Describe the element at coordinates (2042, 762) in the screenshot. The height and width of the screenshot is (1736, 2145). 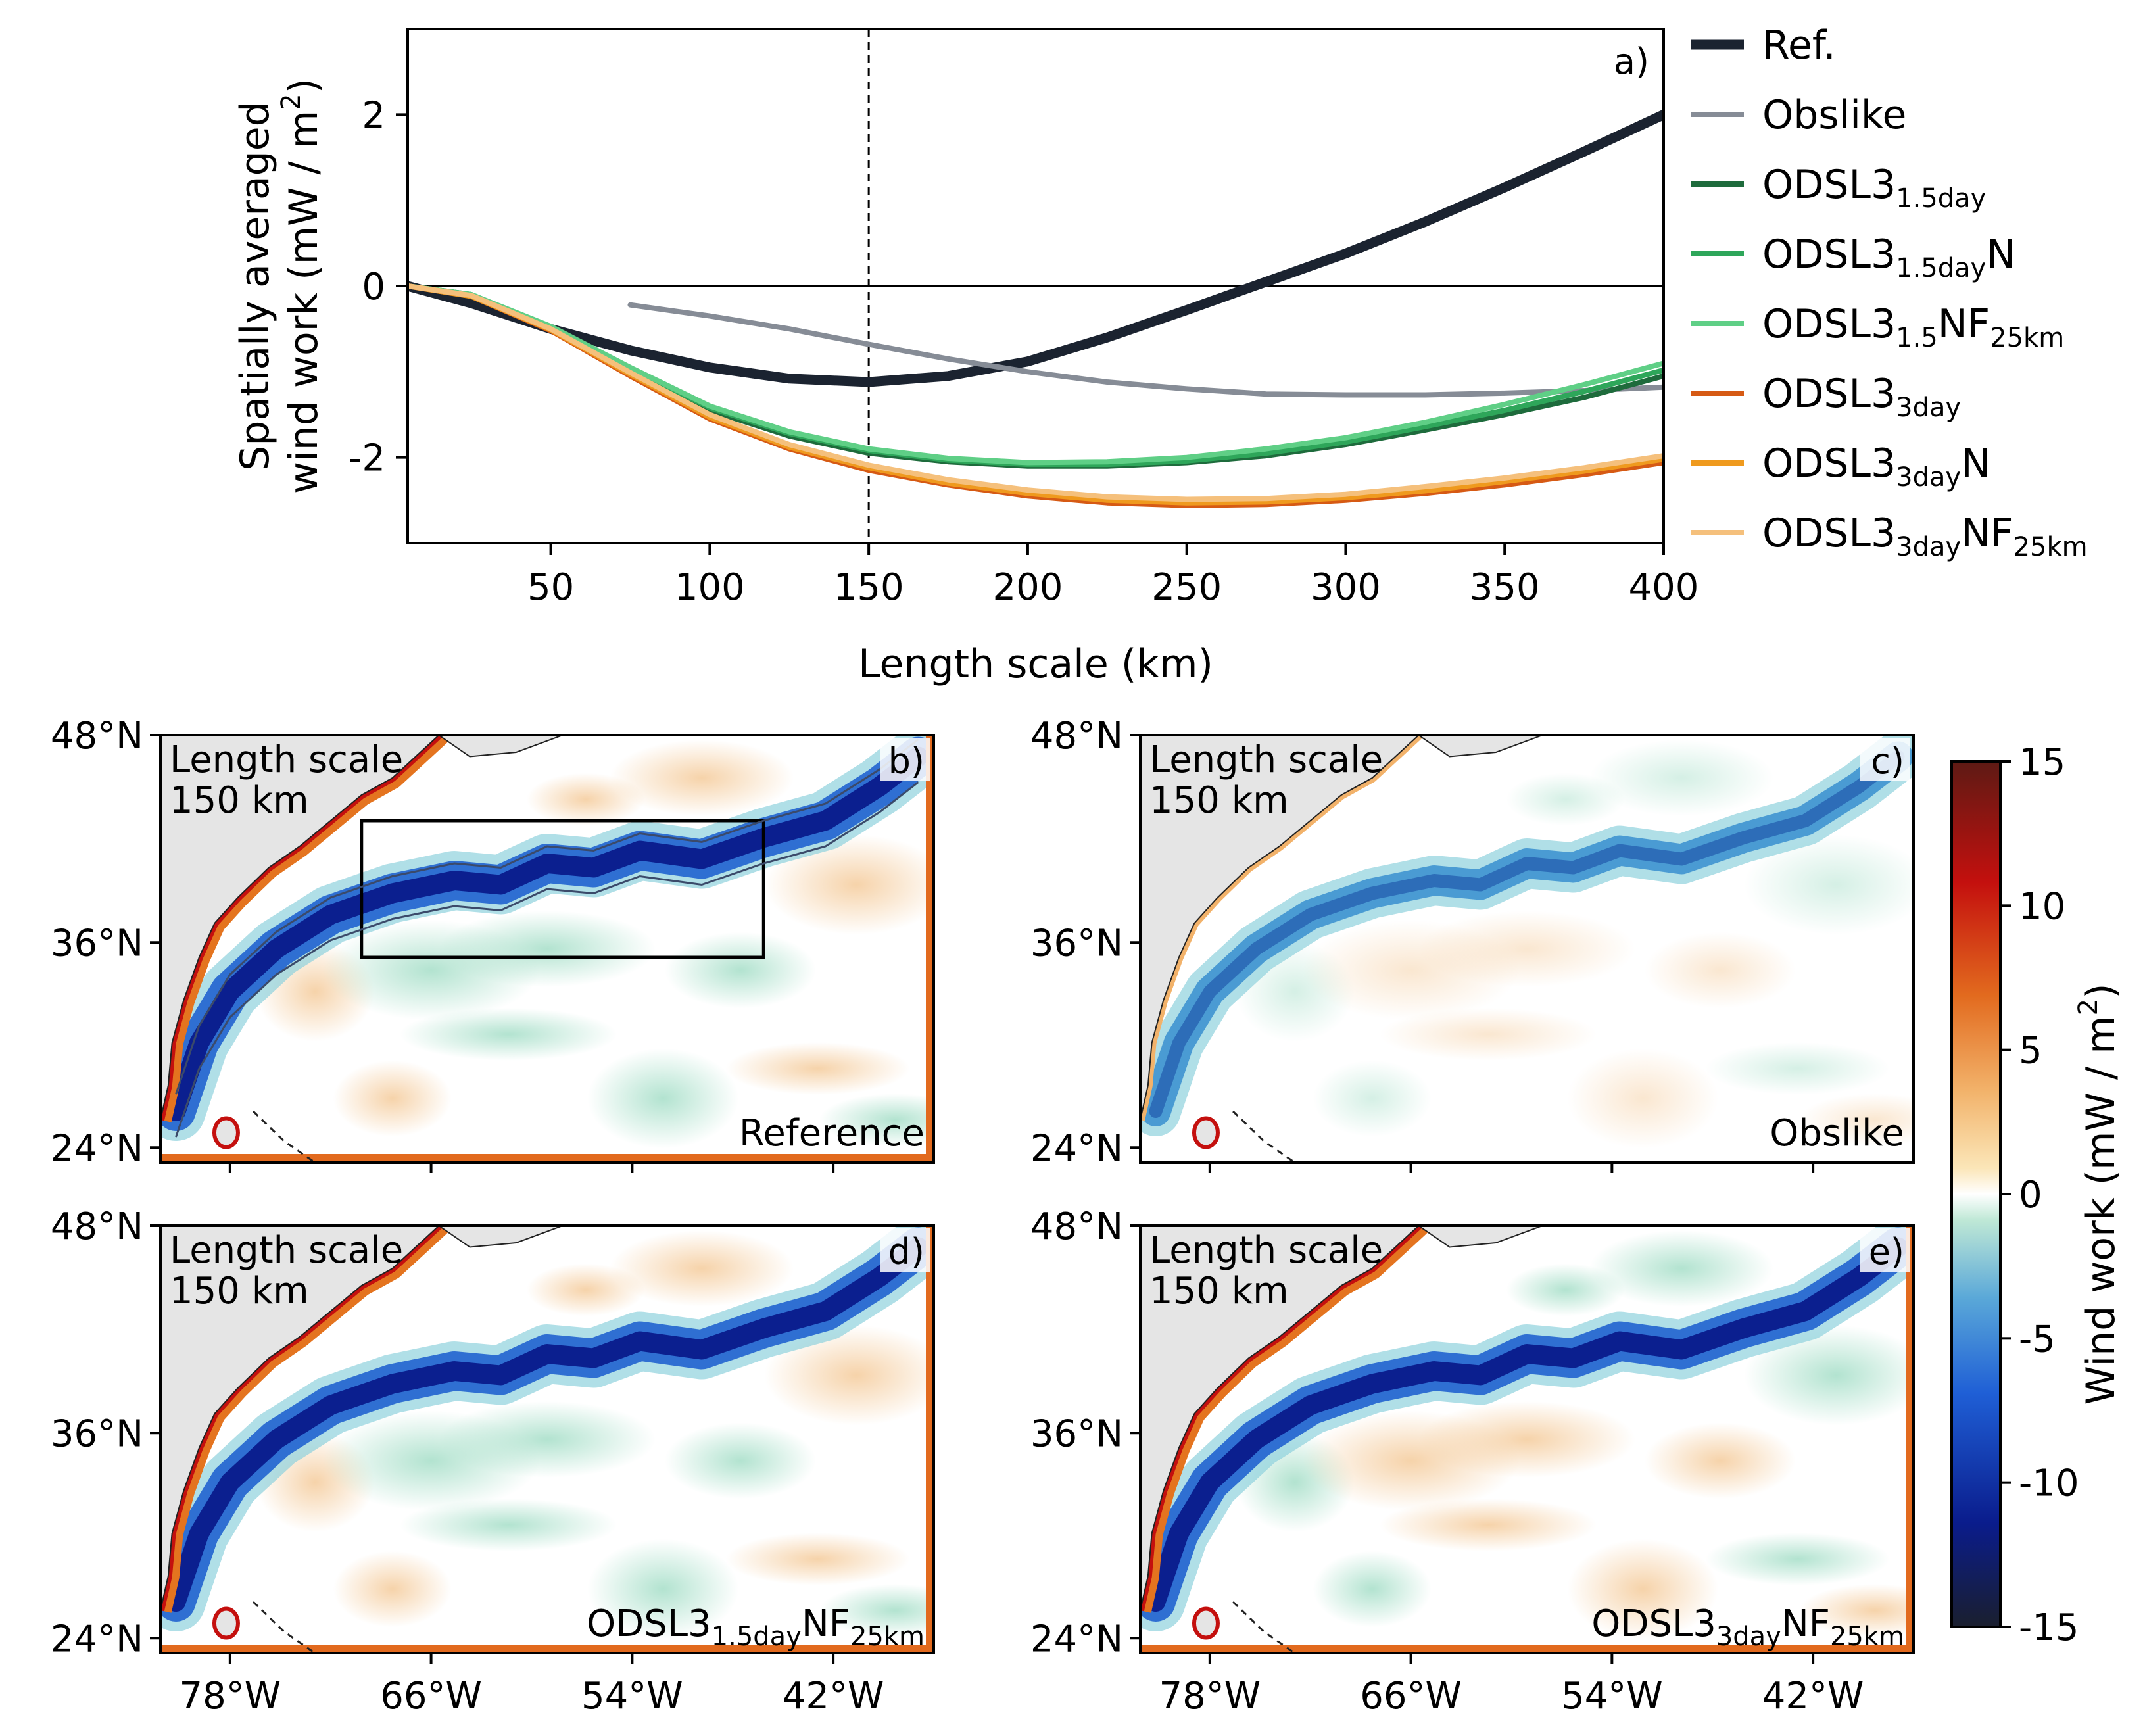
I see `colorbar-tick-label: 15` at that location.